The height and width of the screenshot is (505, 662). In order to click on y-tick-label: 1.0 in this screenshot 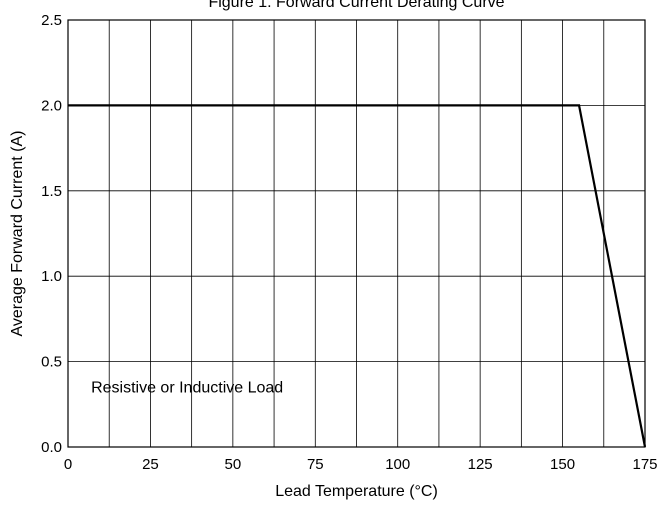, I will do `click(51, 276)`.